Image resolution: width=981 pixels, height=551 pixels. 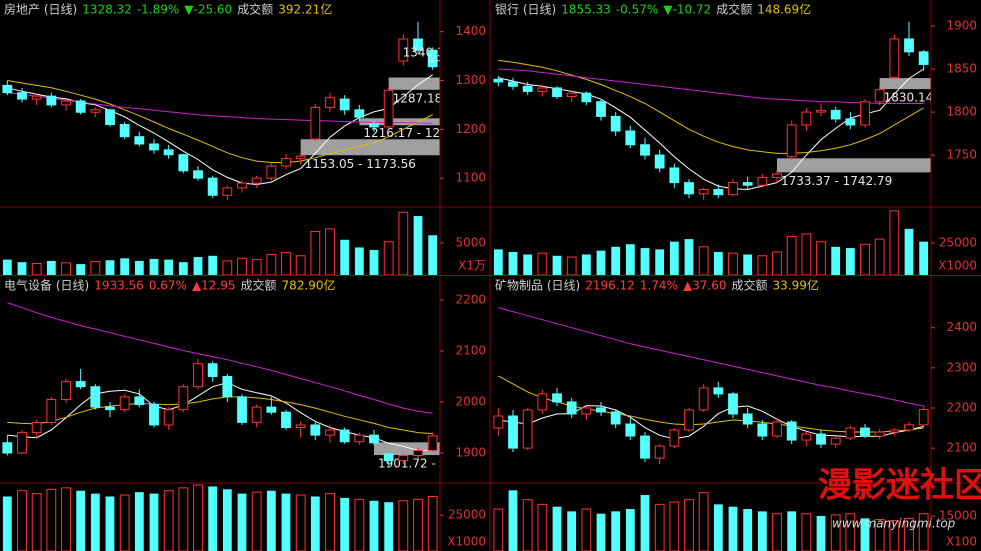 What do you see at coordinates (255, 9) in the screenshot?
I see `header-text: 成交额` at bounding box center [255, 9].